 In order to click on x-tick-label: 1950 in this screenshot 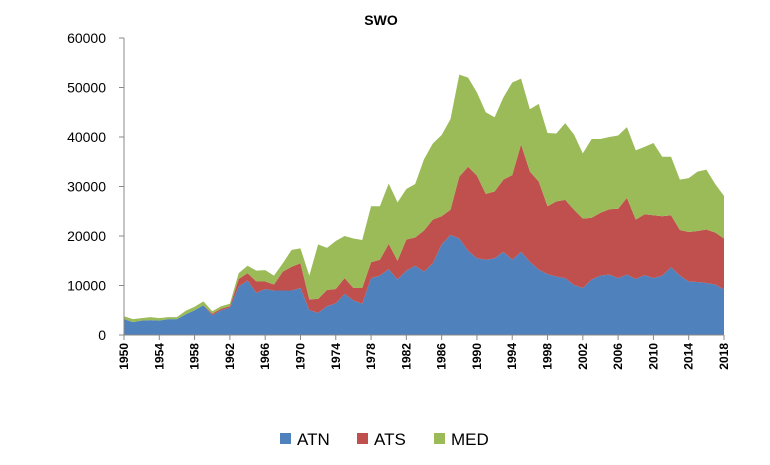, I will do `click(124, 356)`.